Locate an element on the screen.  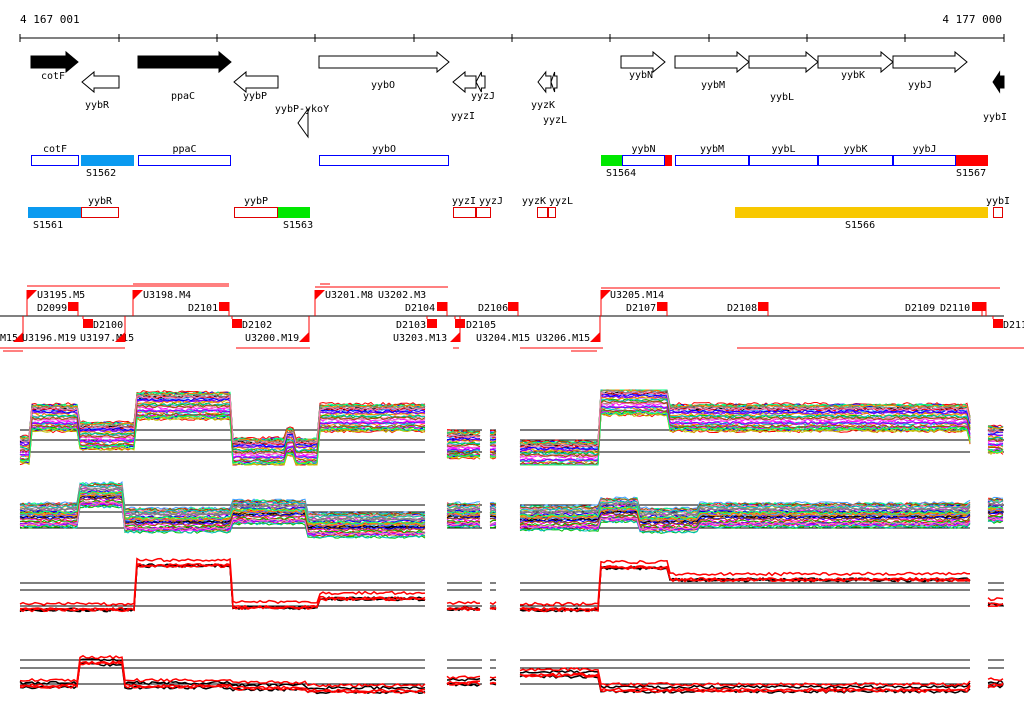
gene-arrow-yybI is located at coordinates (998, 82).